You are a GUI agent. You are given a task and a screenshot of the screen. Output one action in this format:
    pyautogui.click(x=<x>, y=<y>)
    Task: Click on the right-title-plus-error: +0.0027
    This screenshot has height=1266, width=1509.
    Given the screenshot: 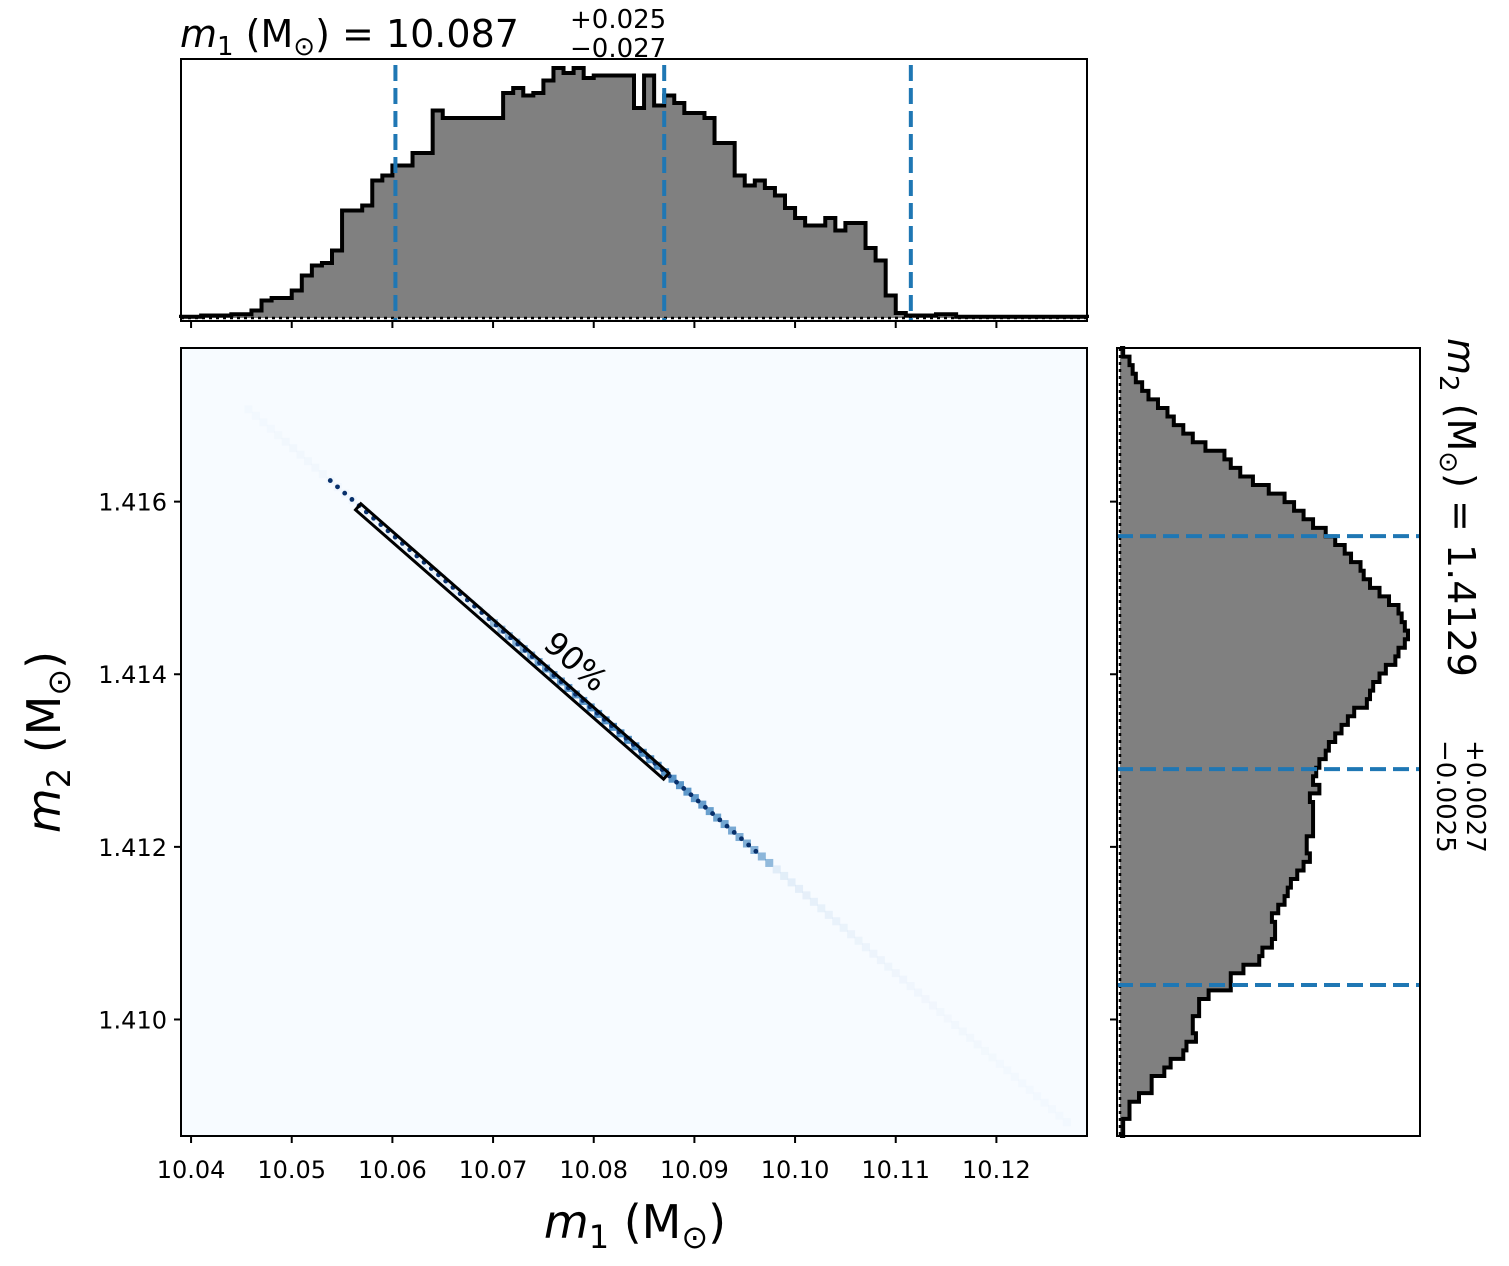 What is the action you would take?
    pyautogui.click(x=1475, y=796)
    